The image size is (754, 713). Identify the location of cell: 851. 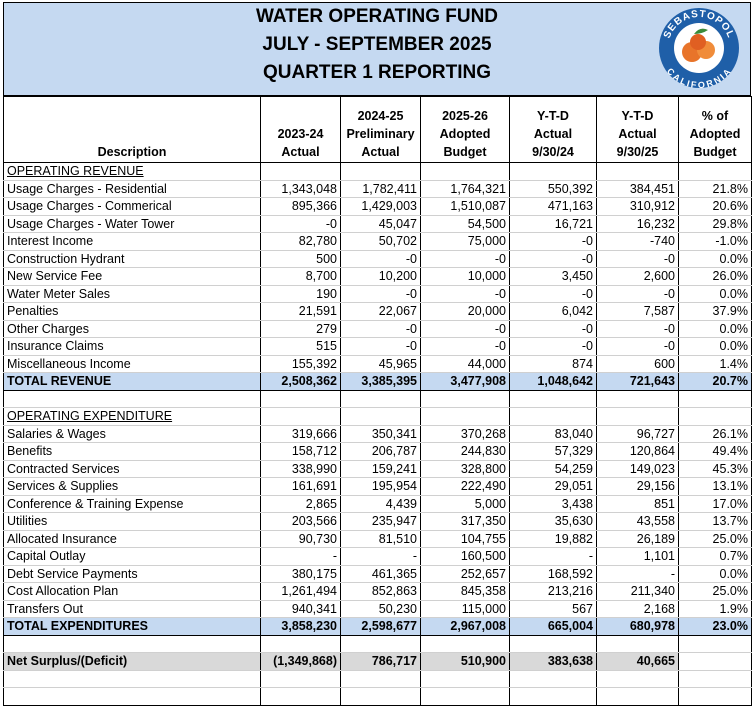
(637, 504).